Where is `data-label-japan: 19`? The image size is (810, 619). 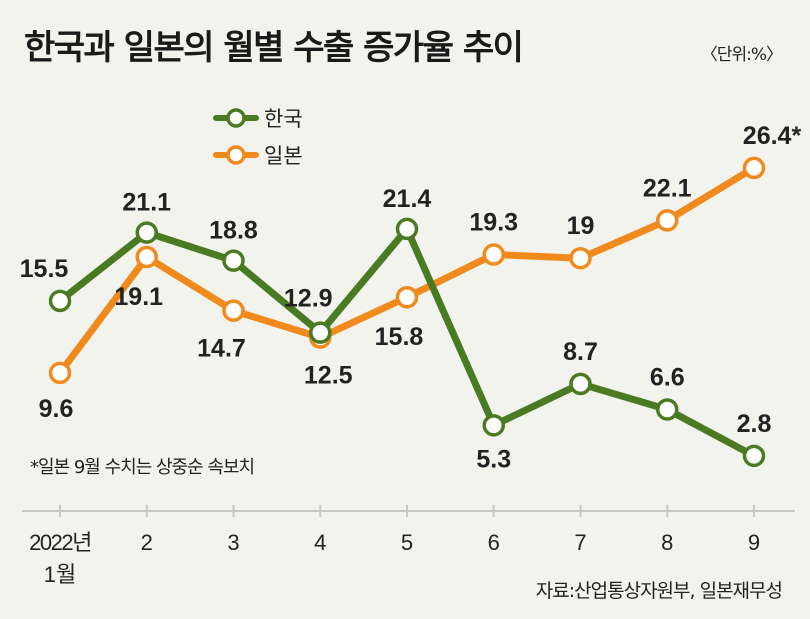
data-label-japan: 19 is located at coordinates (581, 226).